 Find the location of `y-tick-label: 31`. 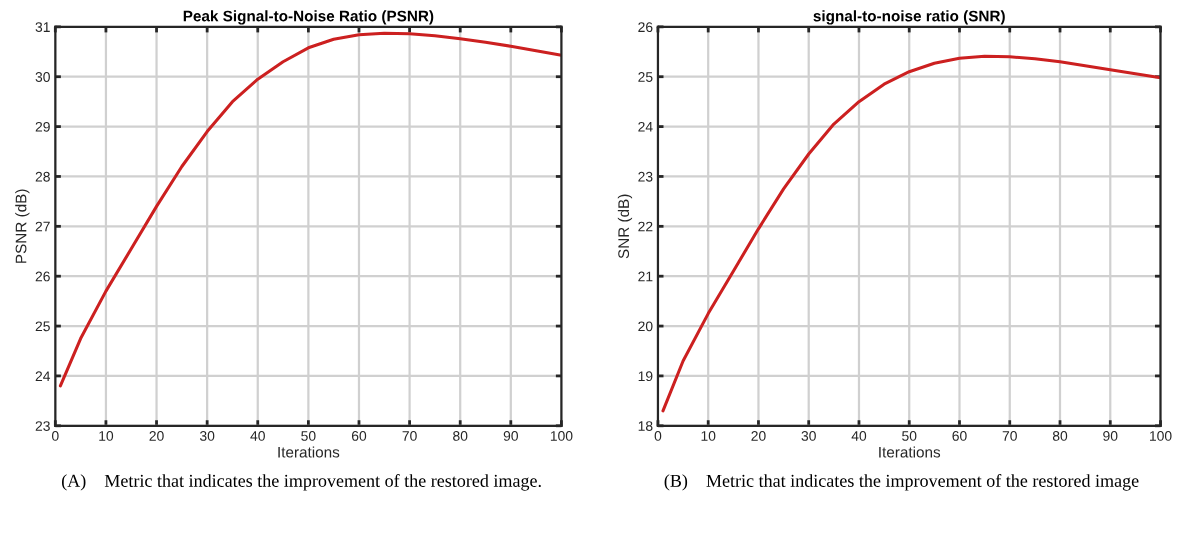

y-tick-label: 31 is located at coordinates (42, 27).